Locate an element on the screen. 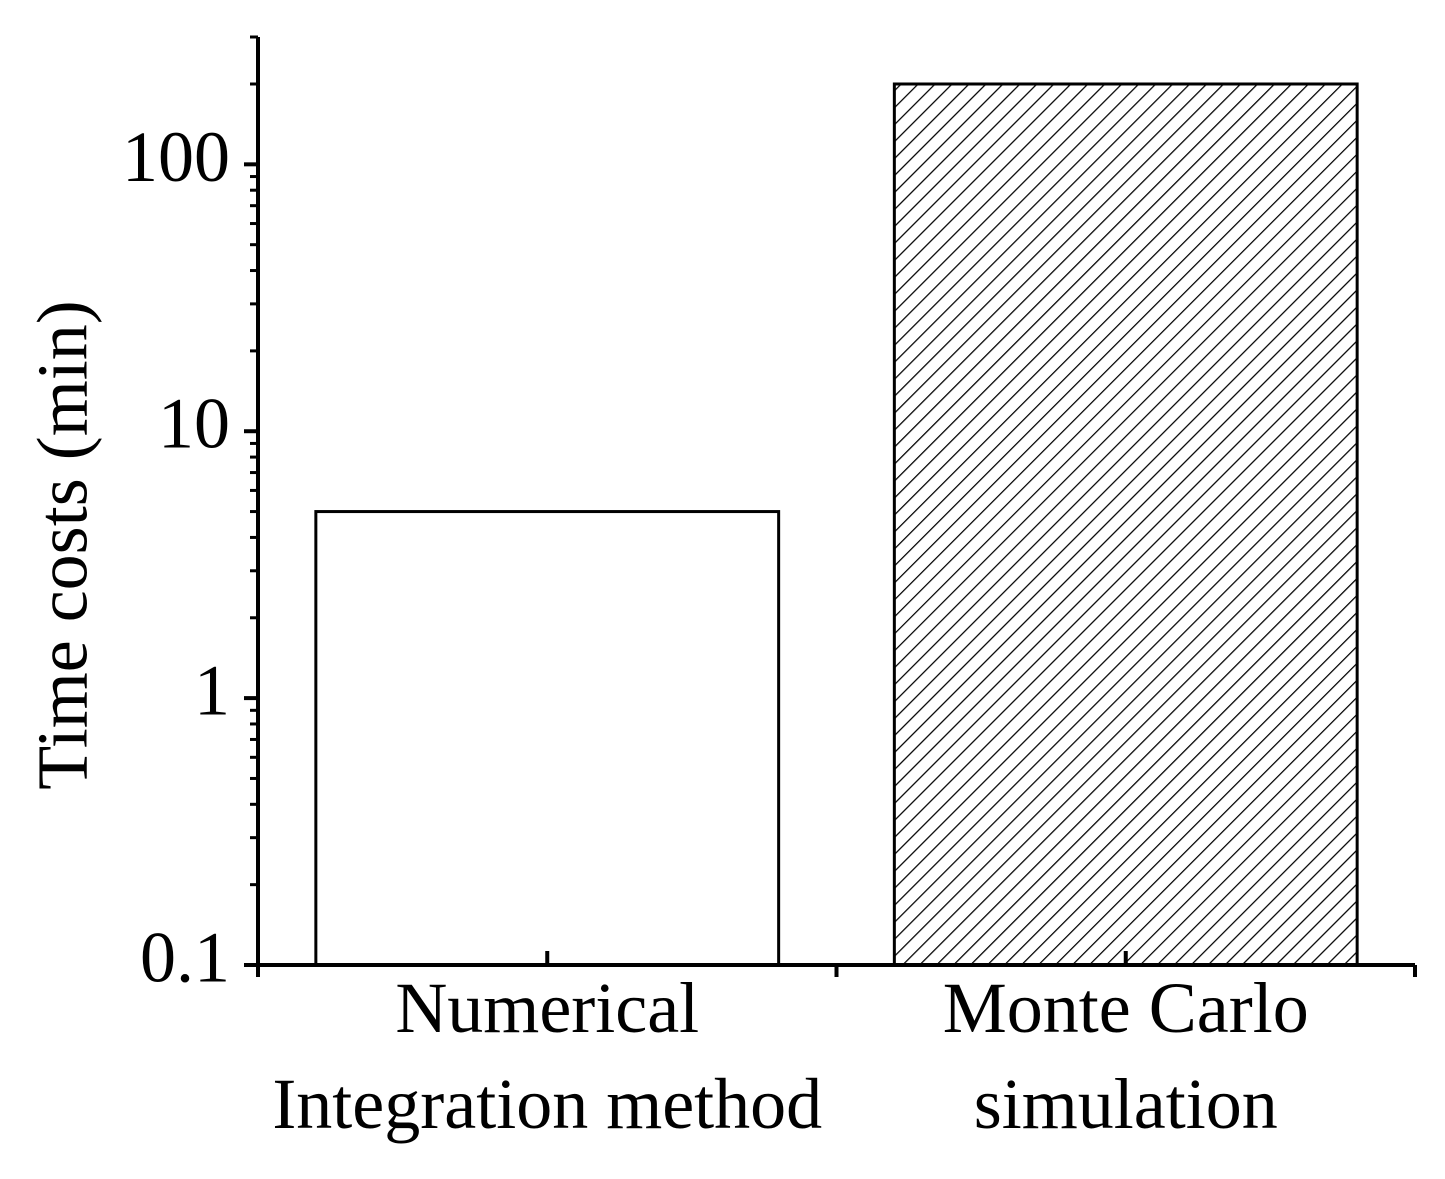 This screenshot has width=1445, height=1179. x-tick-label: Numerical Integration method is located at coordinates (547, 1056).